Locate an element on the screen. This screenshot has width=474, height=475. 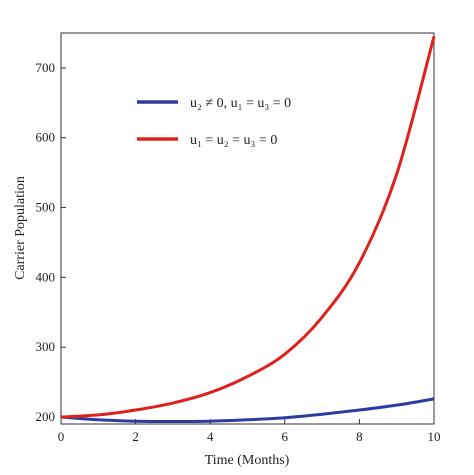
x-tick-label: 4 is located at coordinates (210, 436).